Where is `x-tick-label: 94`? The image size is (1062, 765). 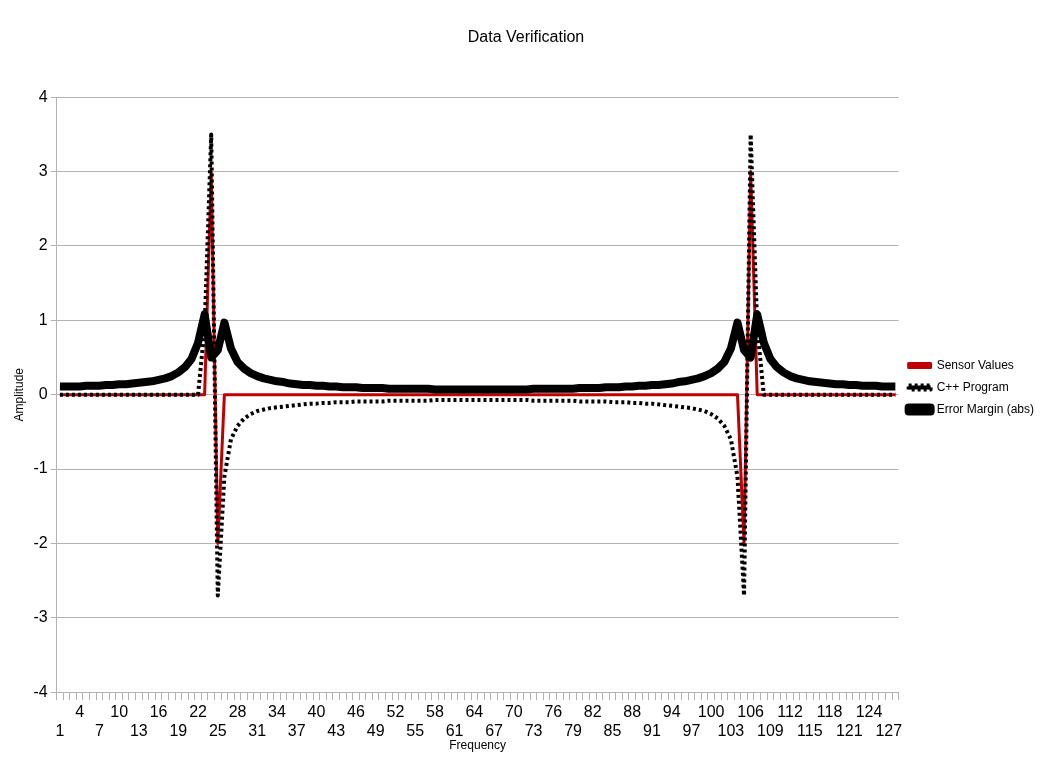
x-tick-label: 94 is located at coordinates (671, 712).